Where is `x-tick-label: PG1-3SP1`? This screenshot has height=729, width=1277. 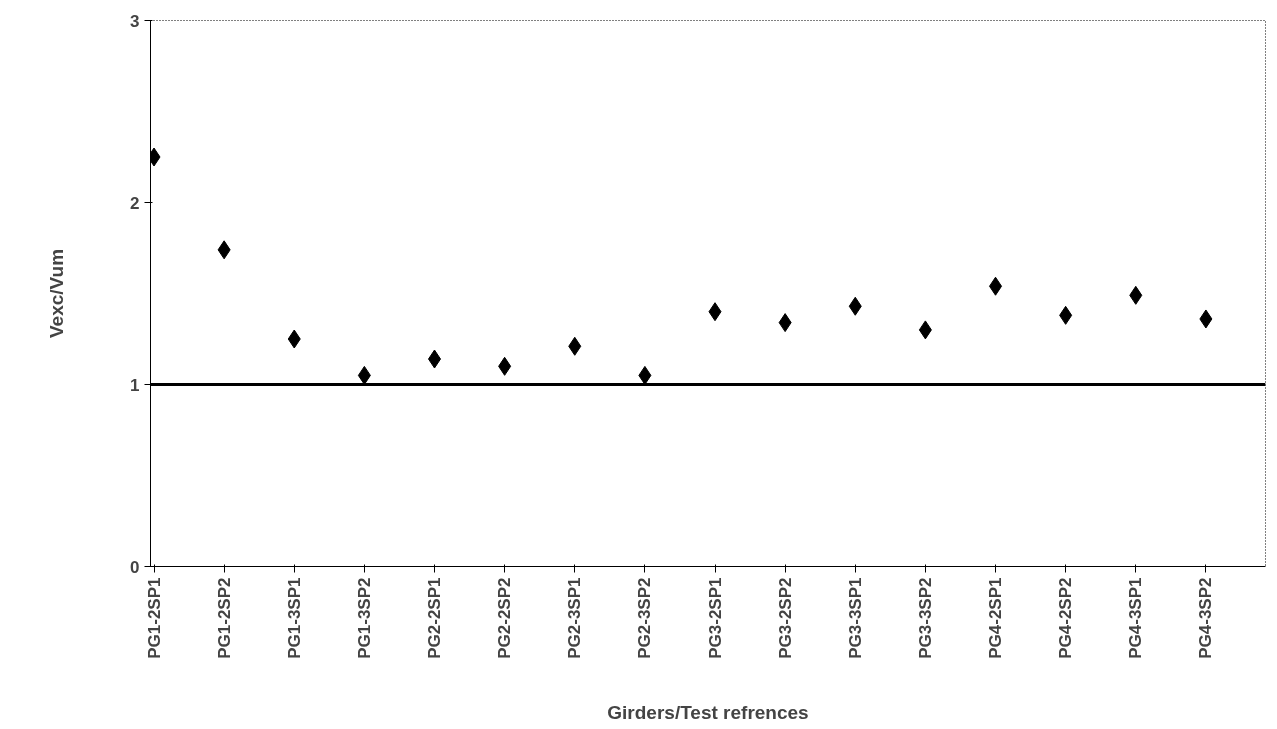
x-tick-label: PG1-3SP1 is located at coordinates (294, 618).